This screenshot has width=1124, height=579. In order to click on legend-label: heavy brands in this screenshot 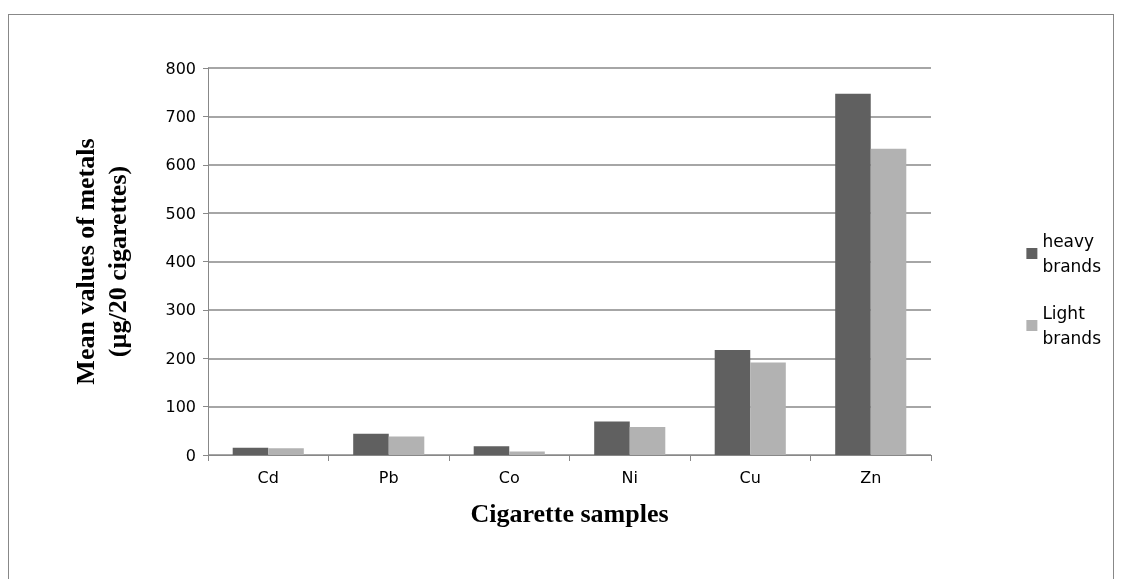, I will do `click(1072, 253)`.